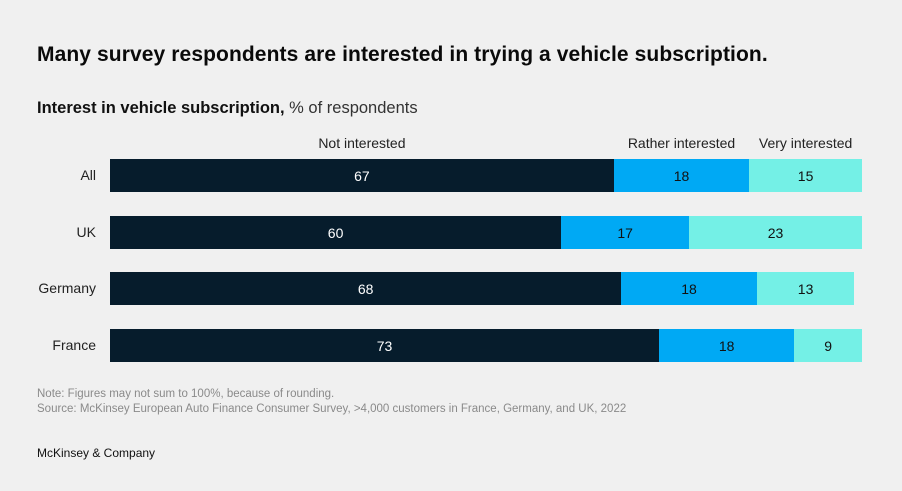 This screenshot has height=491, width=902. Describe the element at coordinates (86, 232) in the screenshot. I see `category-label-uk: UK` at that location.